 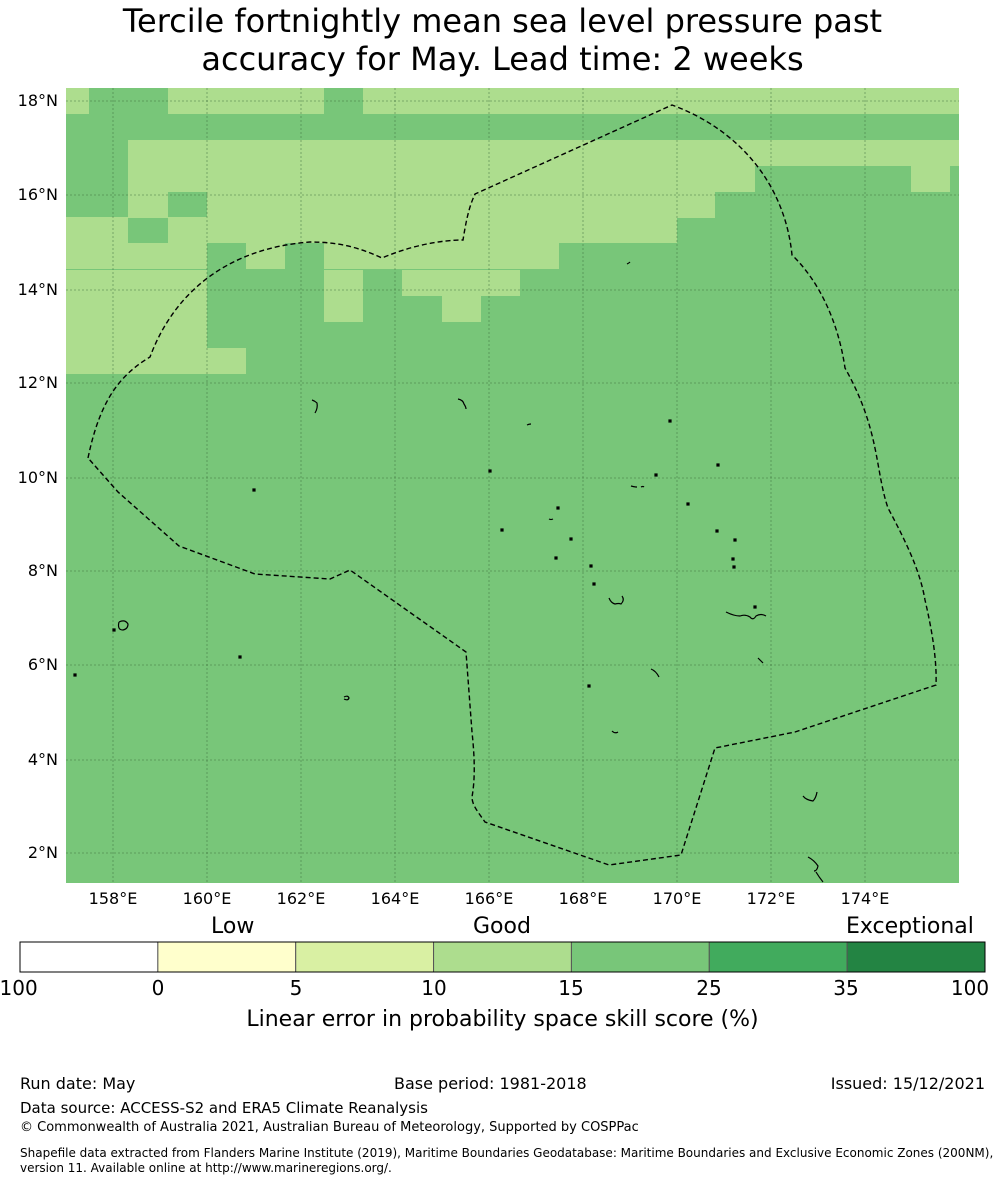 I want to click on colorbar-outline, so click(x=502, y=957).